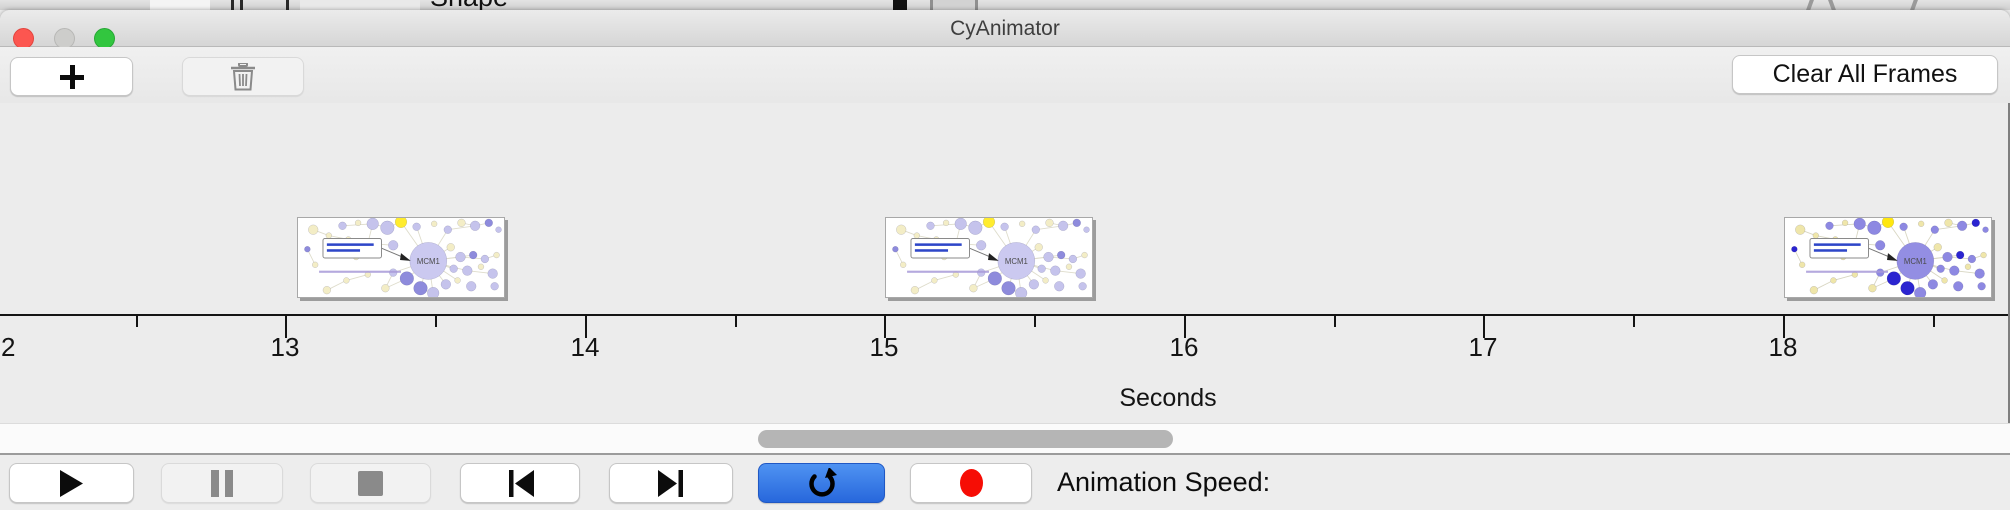 Image resolution: width=2010 pixels, height=510 pixels. What do you see at coordinates (1783, 347) in the screenshot?
I see `axis-tick-label: 18` at bounding box center [1783, 347].